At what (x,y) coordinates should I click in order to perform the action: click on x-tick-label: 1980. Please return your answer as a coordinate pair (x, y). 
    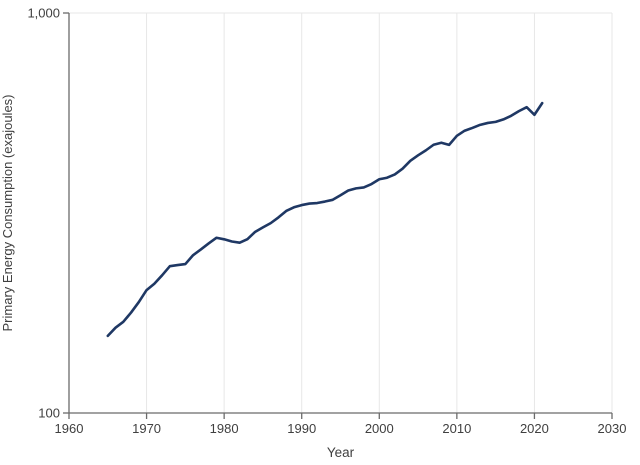
    Looking at the image, I should click on (224, 428).